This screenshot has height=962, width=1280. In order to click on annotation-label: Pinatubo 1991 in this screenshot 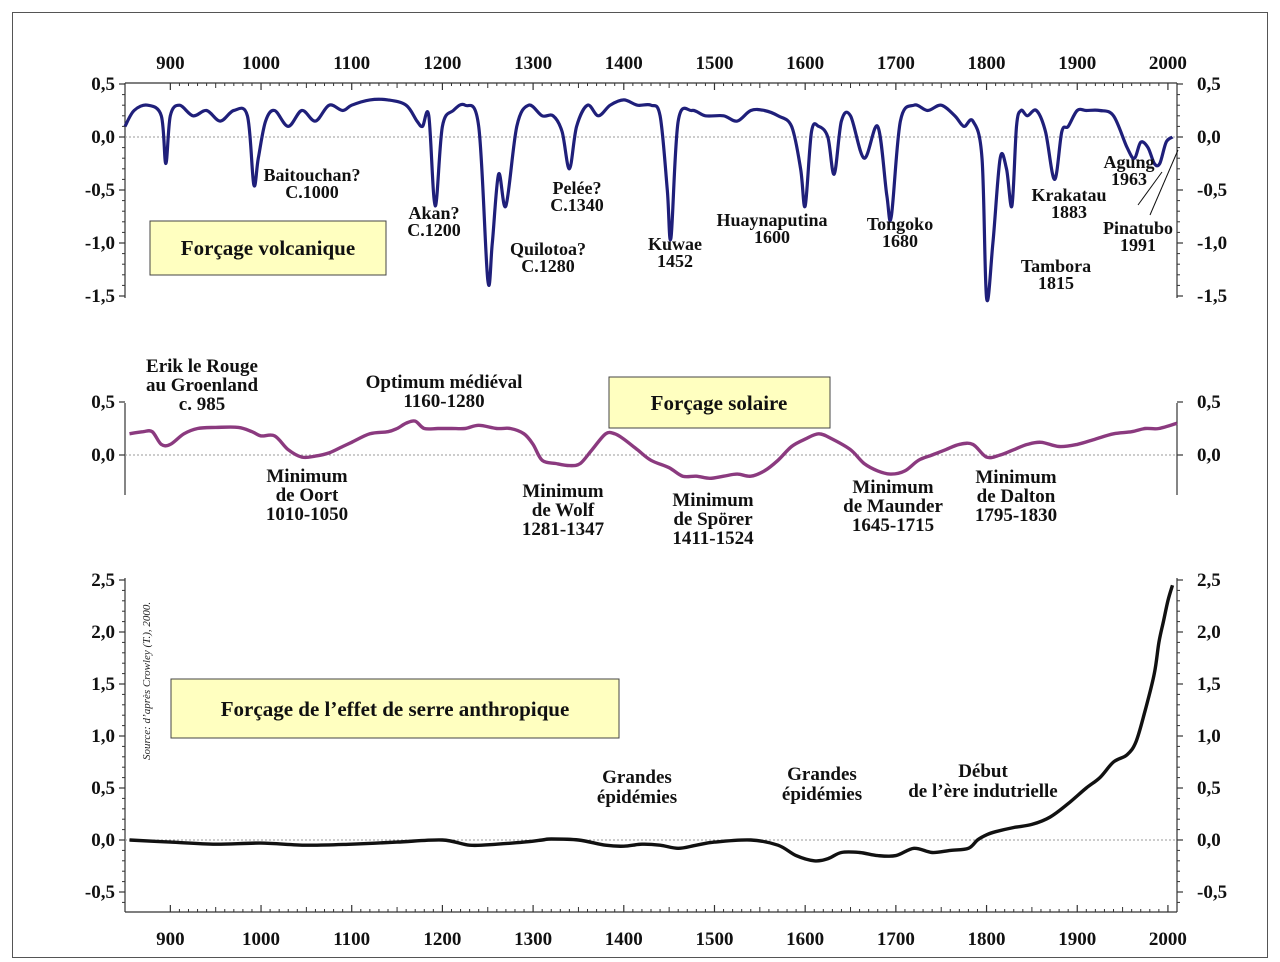, I will do `click(1138, 236)`.